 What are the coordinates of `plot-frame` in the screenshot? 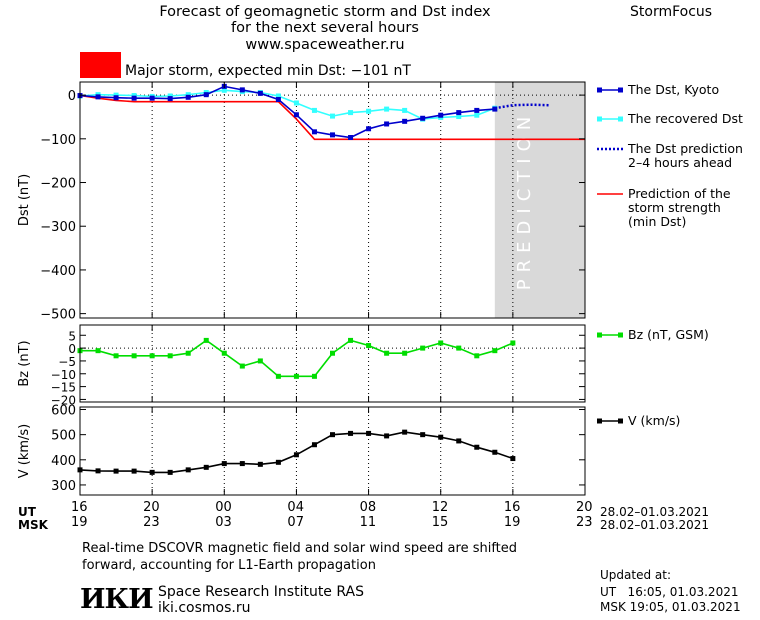 It's located at (332, 451).